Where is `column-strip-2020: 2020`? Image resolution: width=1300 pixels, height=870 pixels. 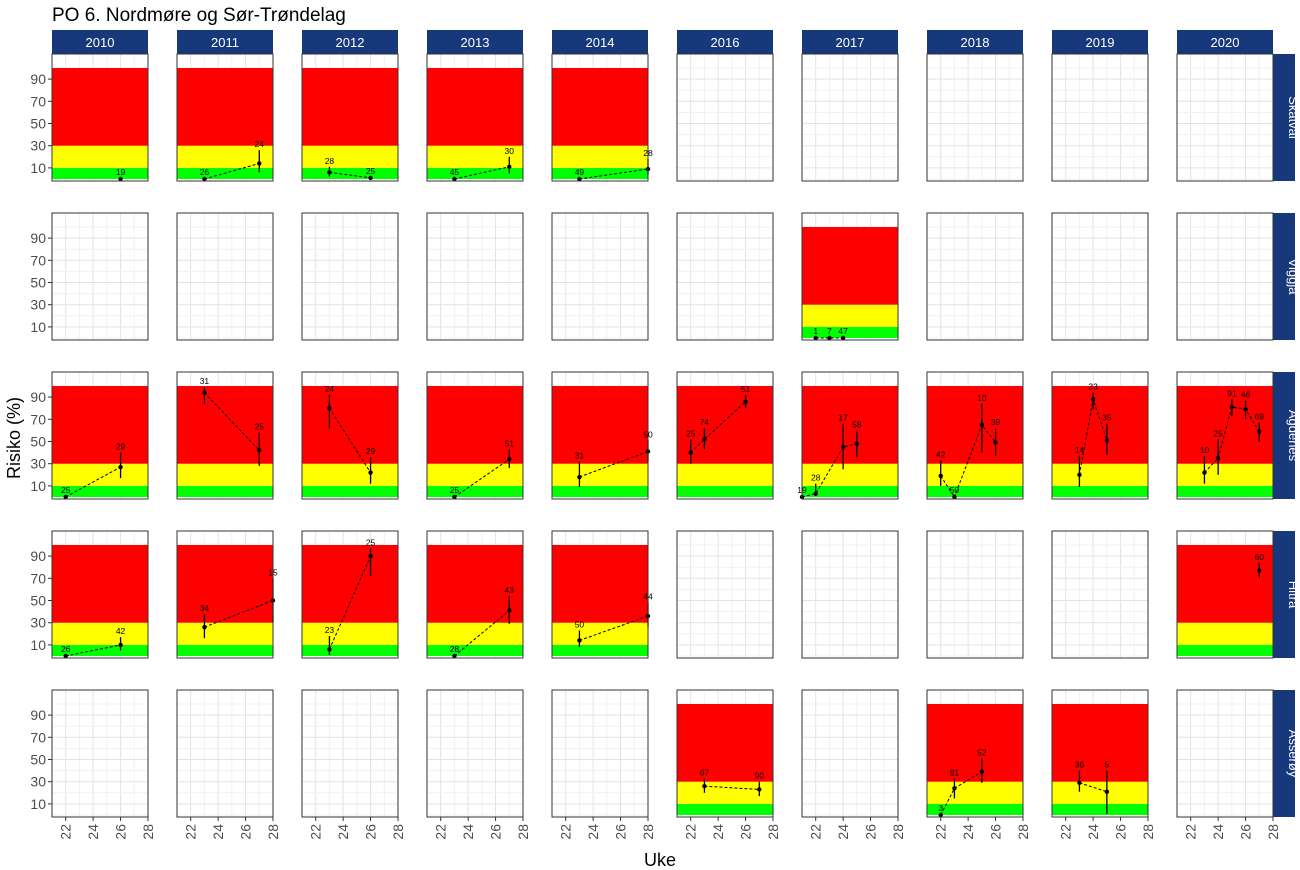
column-strip-2020: 2020 is located at coordinates (1225, 42).